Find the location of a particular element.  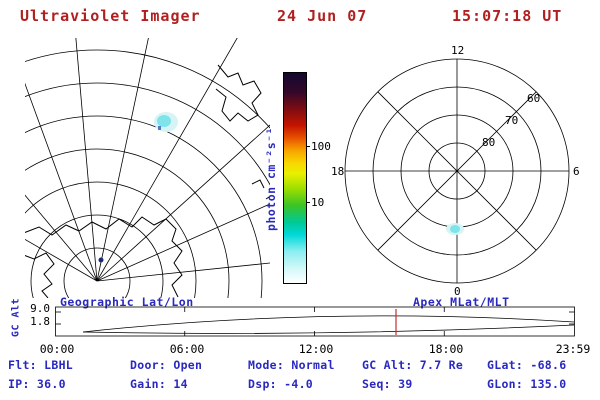

colorbar-tick-100: 100 is located at coordinates (321, 146).